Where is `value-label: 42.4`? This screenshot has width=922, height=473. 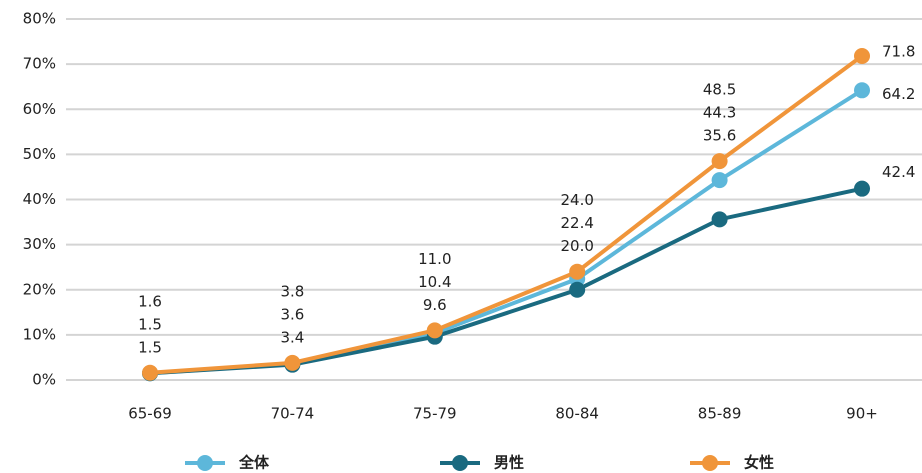
value-label: 42.4 is located at coordinates (898, 172).